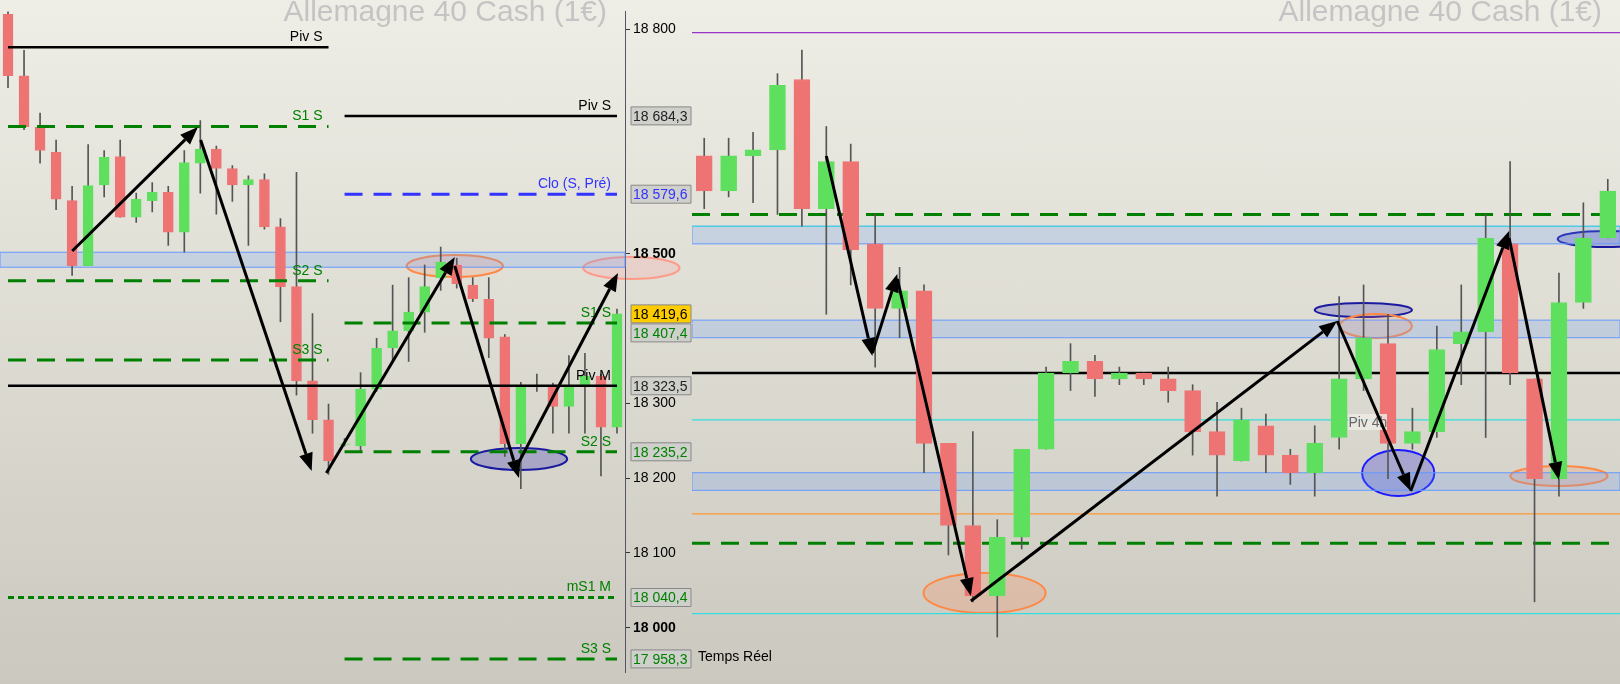  Describe the element at coordinates (655, 551) in the screenshot. I see `y-tick-label: 18 100` at that location.